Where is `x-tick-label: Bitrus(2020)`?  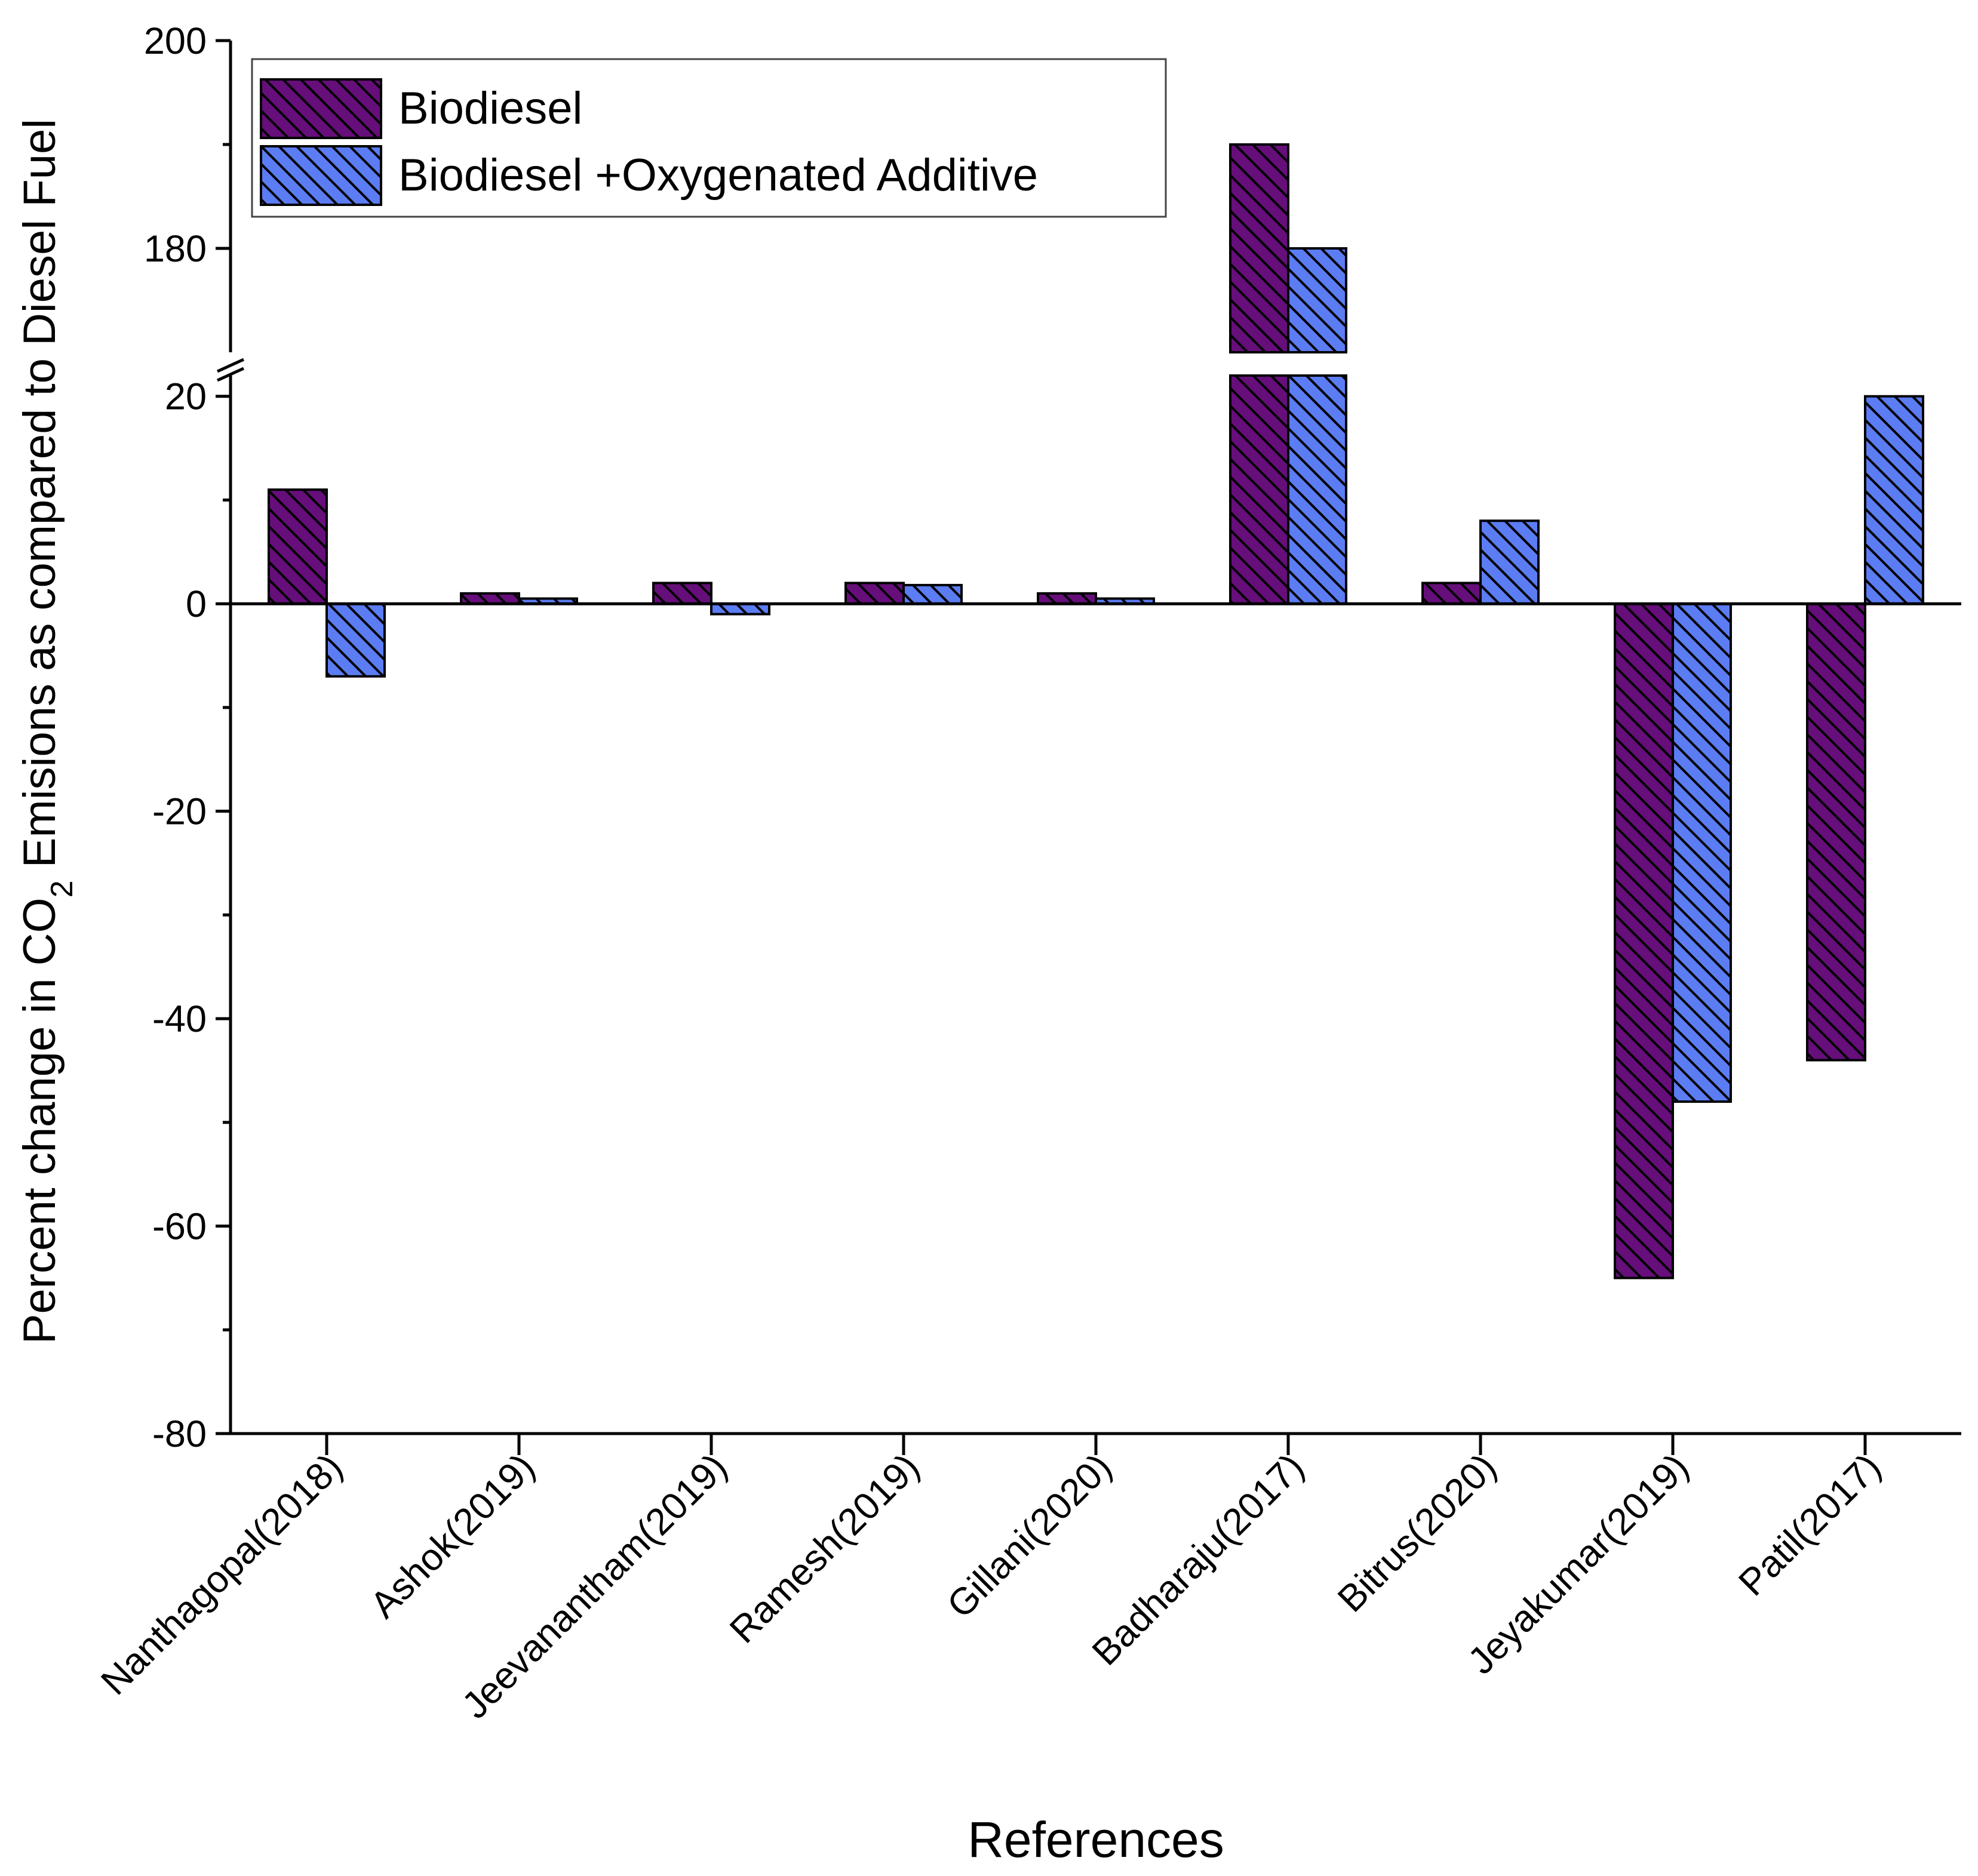
x-tick-label: Bitrus(2020) is located at coordinates (1417, 1533).